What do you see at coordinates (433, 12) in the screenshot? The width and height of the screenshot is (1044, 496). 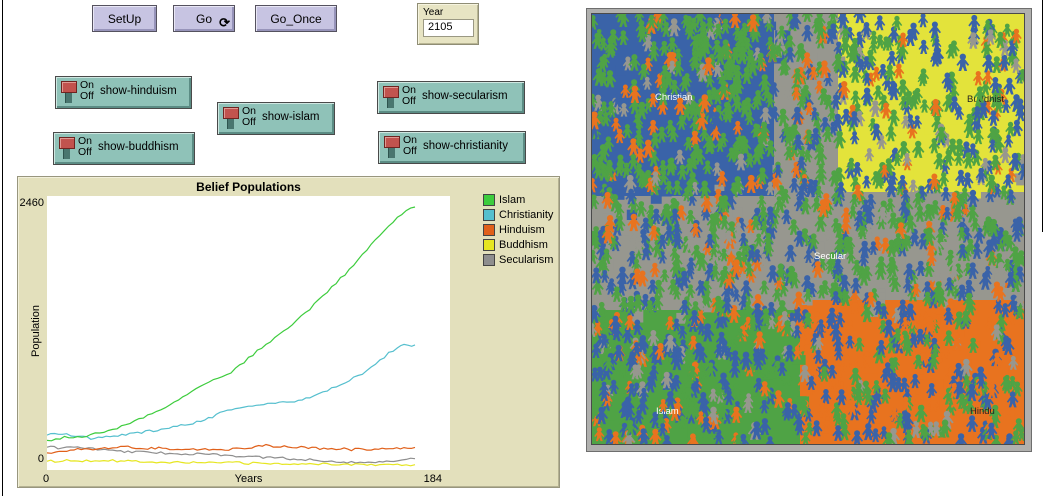 I see `year-monitor-label: Year` at bounding box center [433, 12].